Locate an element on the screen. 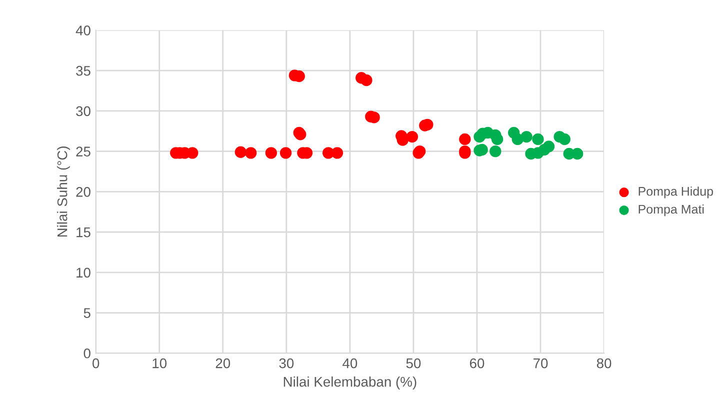 The height and width of the screenshot is (414, 726). x-tick-label: 70 is located at coordinates (540, 363).